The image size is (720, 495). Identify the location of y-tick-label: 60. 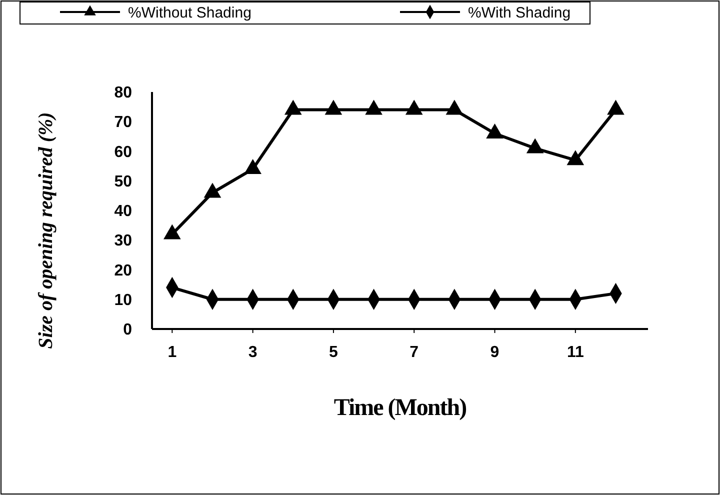
(123, 152).